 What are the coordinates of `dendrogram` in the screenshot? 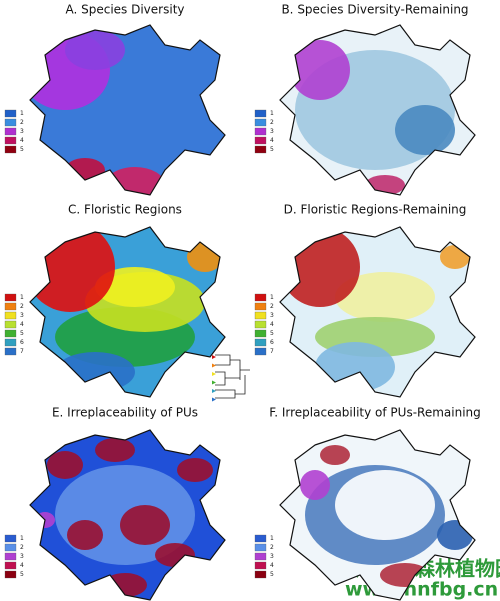 It's located at (231, 378).